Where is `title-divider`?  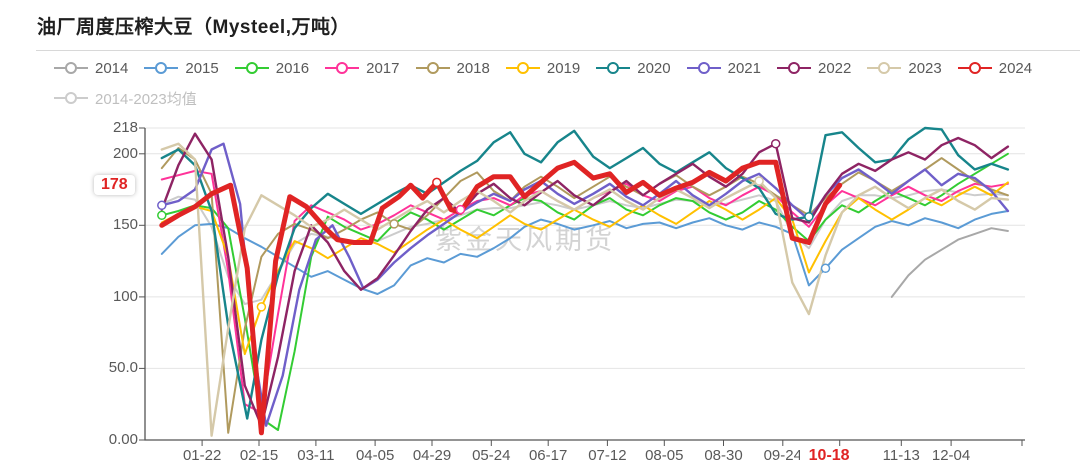 title-divider is located at coordinates (558, 50).